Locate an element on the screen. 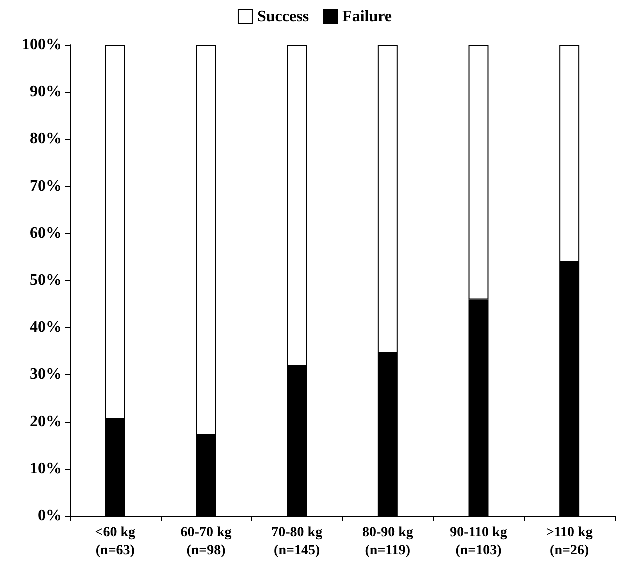 Image resolution: width=630 pixels, height=581 pixels. y-tick-label: 40% is located at coordinates (46, 327).